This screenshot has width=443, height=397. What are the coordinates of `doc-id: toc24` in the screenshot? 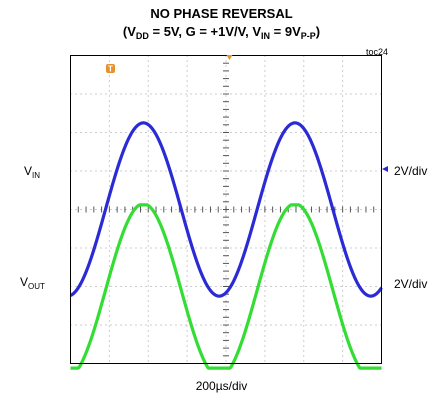 It's located at (377, 52).